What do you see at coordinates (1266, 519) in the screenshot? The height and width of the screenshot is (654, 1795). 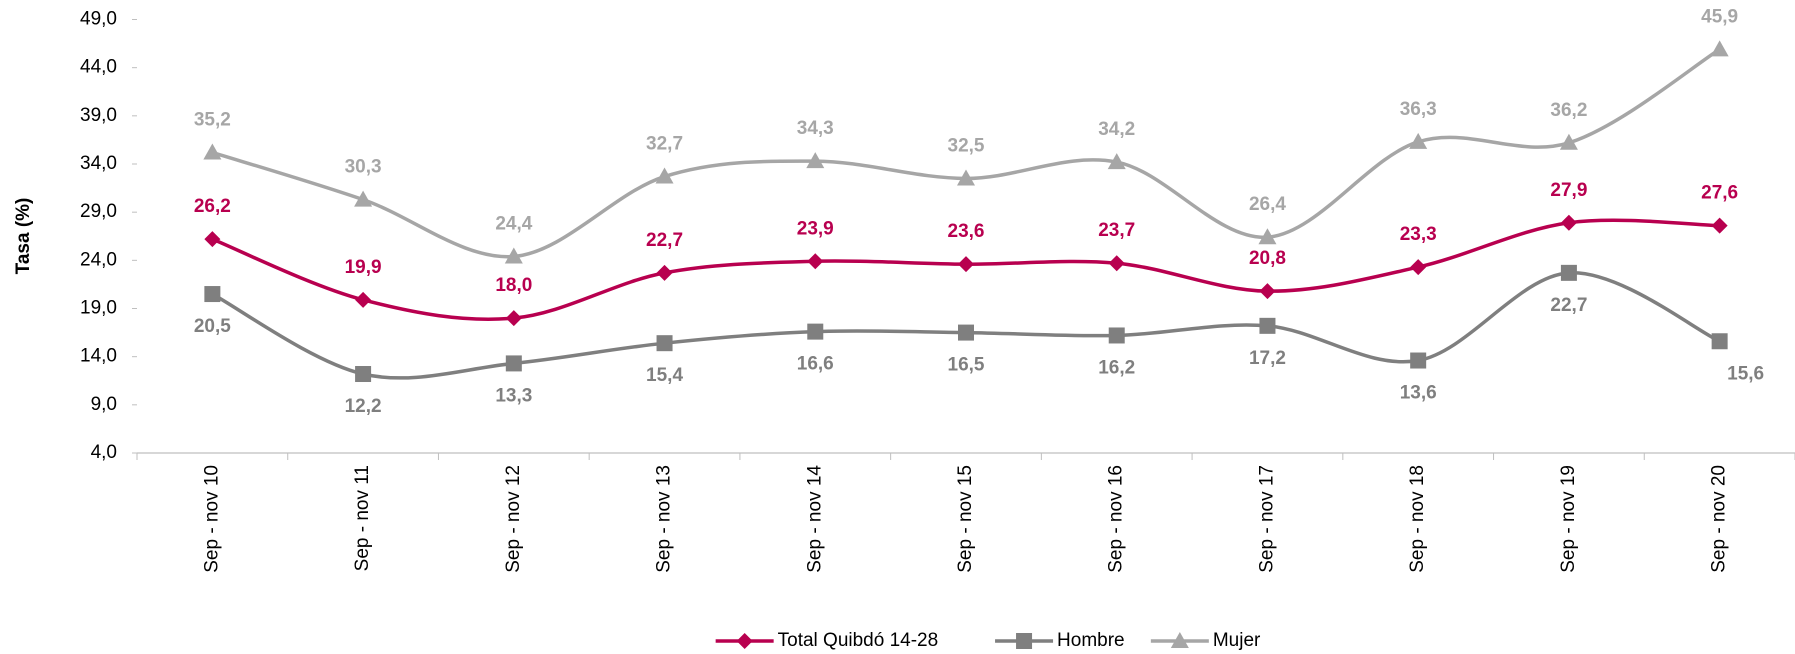 I see `x-tick-label: Sep - nov 17` at bounding box center [1266, 519].